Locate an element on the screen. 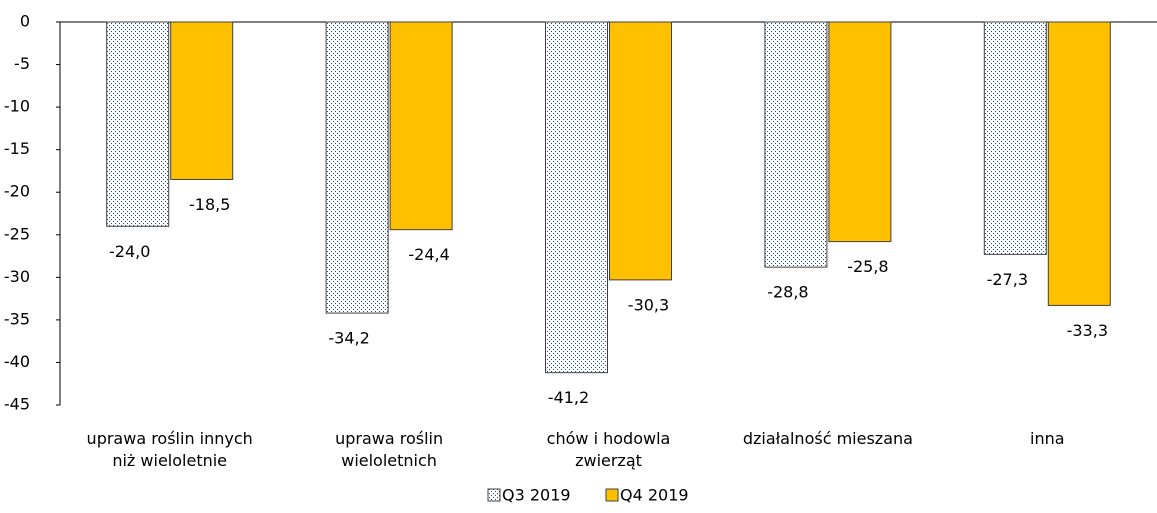  x-tick-label: działalność mieszana is located at coordinates (827, 438).